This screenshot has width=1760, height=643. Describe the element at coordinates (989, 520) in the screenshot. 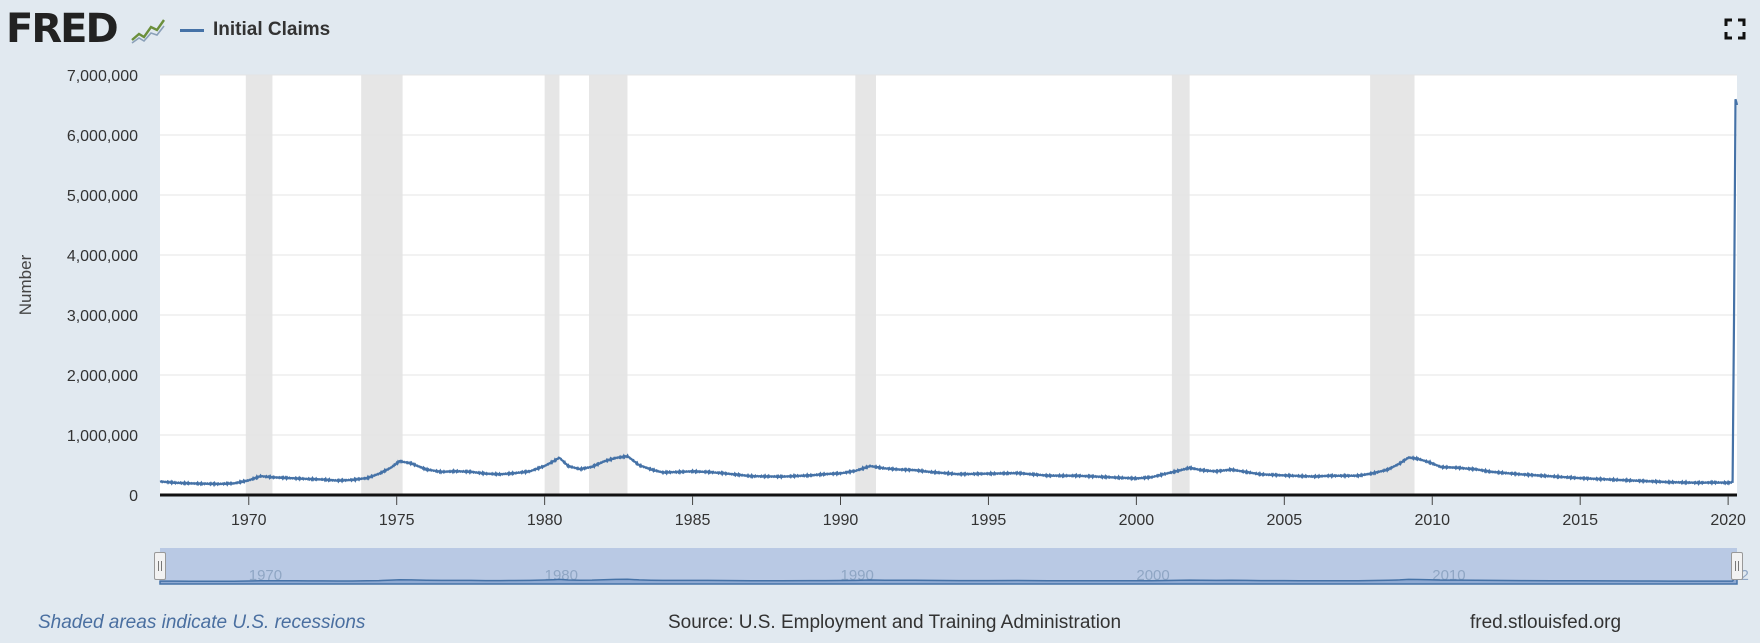

I see `x-tick-label: 1995` at that location.